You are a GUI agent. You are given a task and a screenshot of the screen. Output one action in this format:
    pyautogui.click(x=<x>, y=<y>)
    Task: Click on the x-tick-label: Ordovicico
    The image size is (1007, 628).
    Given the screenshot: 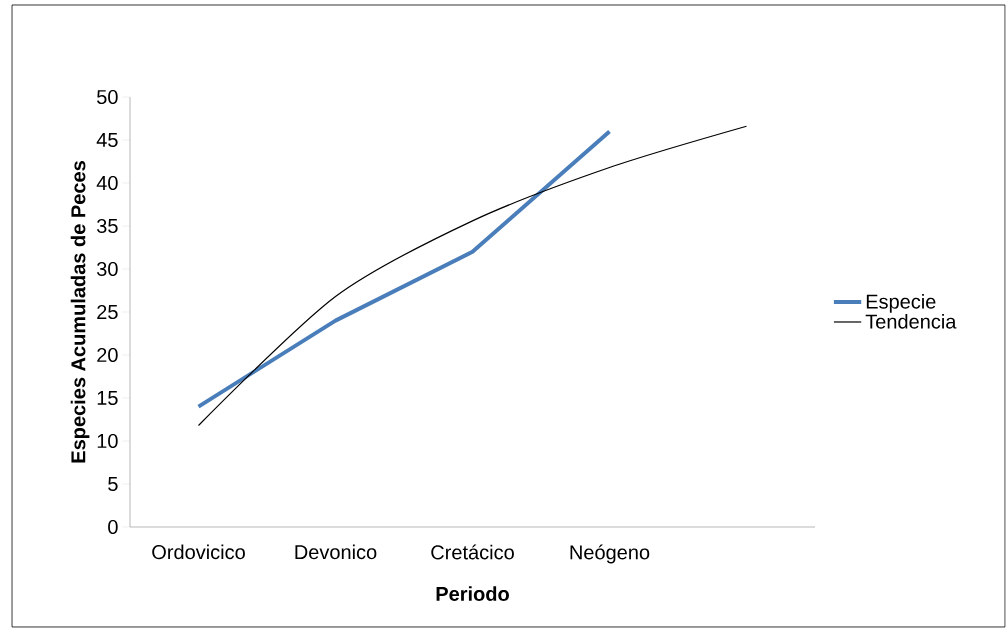 What is the action you would take?
    pyautogui.click(x=198, y=552)
    